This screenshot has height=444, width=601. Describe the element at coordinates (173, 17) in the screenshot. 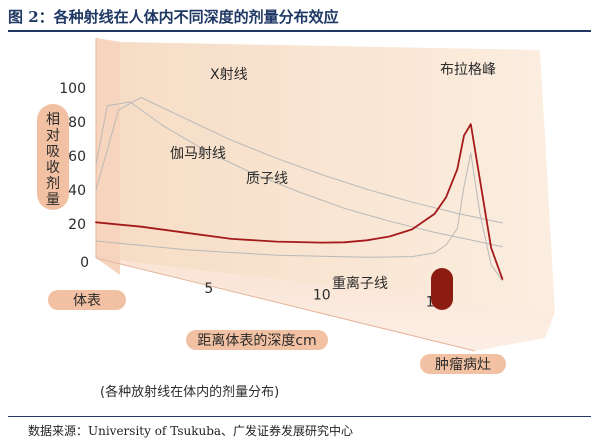

I see `figure-title: 图 2：各种射线在人体内不同深度的剂量分布效应` at that location.